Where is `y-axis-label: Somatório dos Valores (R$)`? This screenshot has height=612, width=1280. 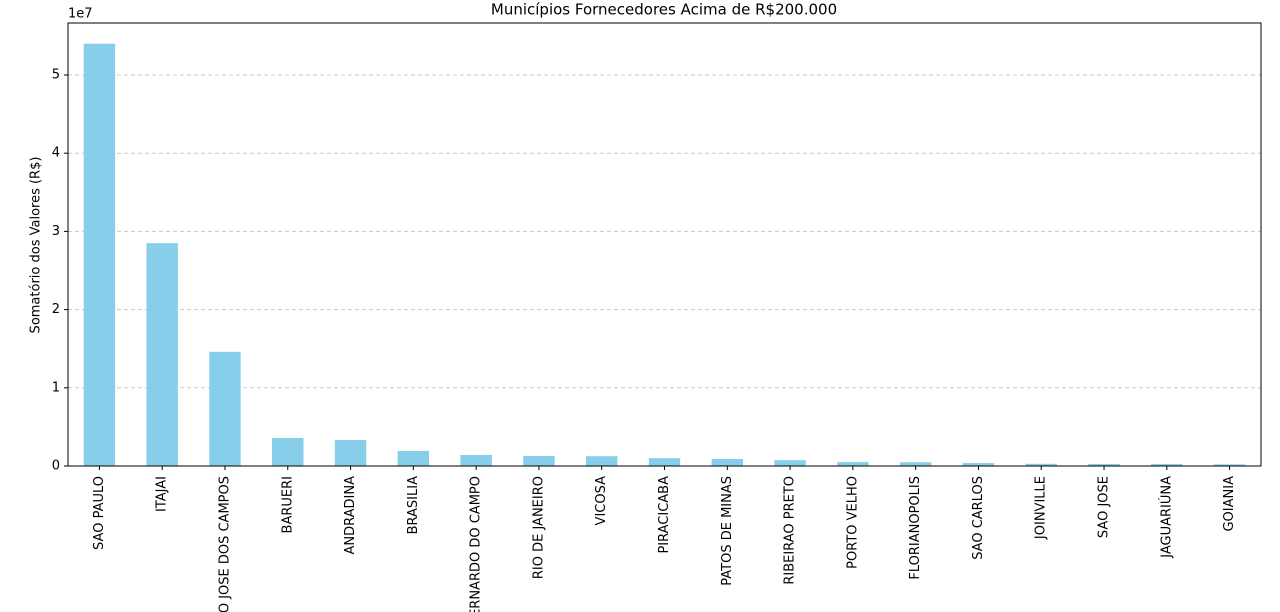 y-axis-label: Somatório dos Valores (R$) is located at coordinates (36, 245).